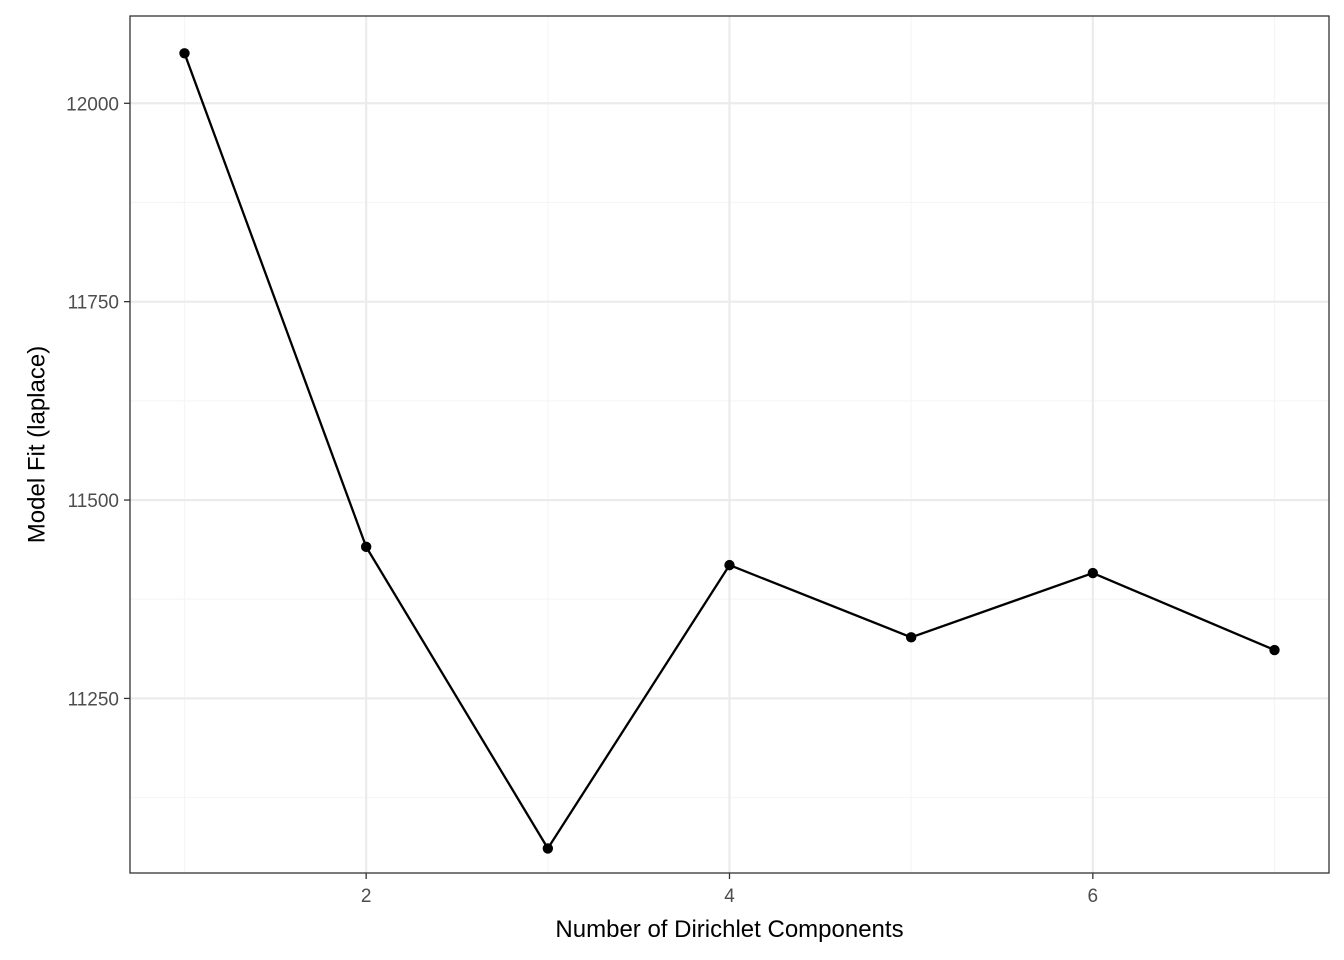 This screenshot has height=960, width=1344. What do you see at coordinates (729, 896) in the screenshot?
I see `x-tick-label: 4` at bounding box center [729, 896].